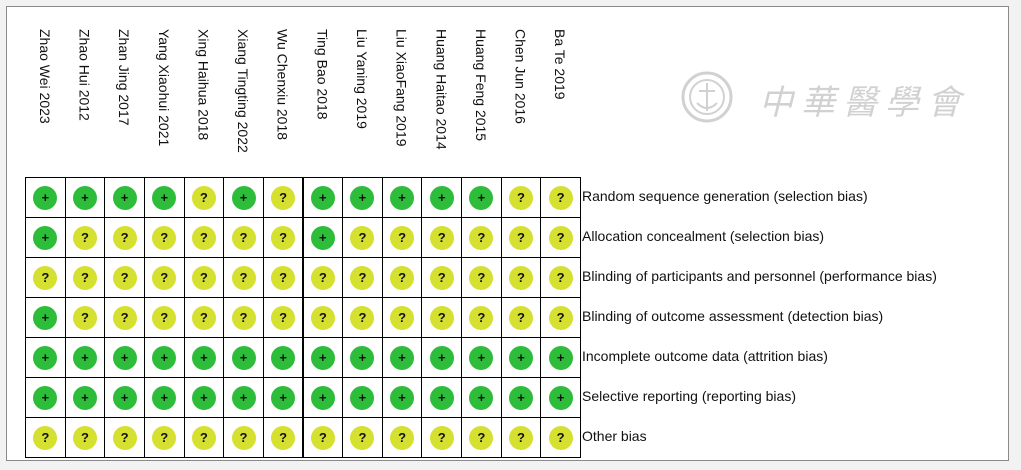 The width and height of the screenshot is (1021, 470). I want to click on study-label: Yang Xiaohui 2021, so click(163, 88).